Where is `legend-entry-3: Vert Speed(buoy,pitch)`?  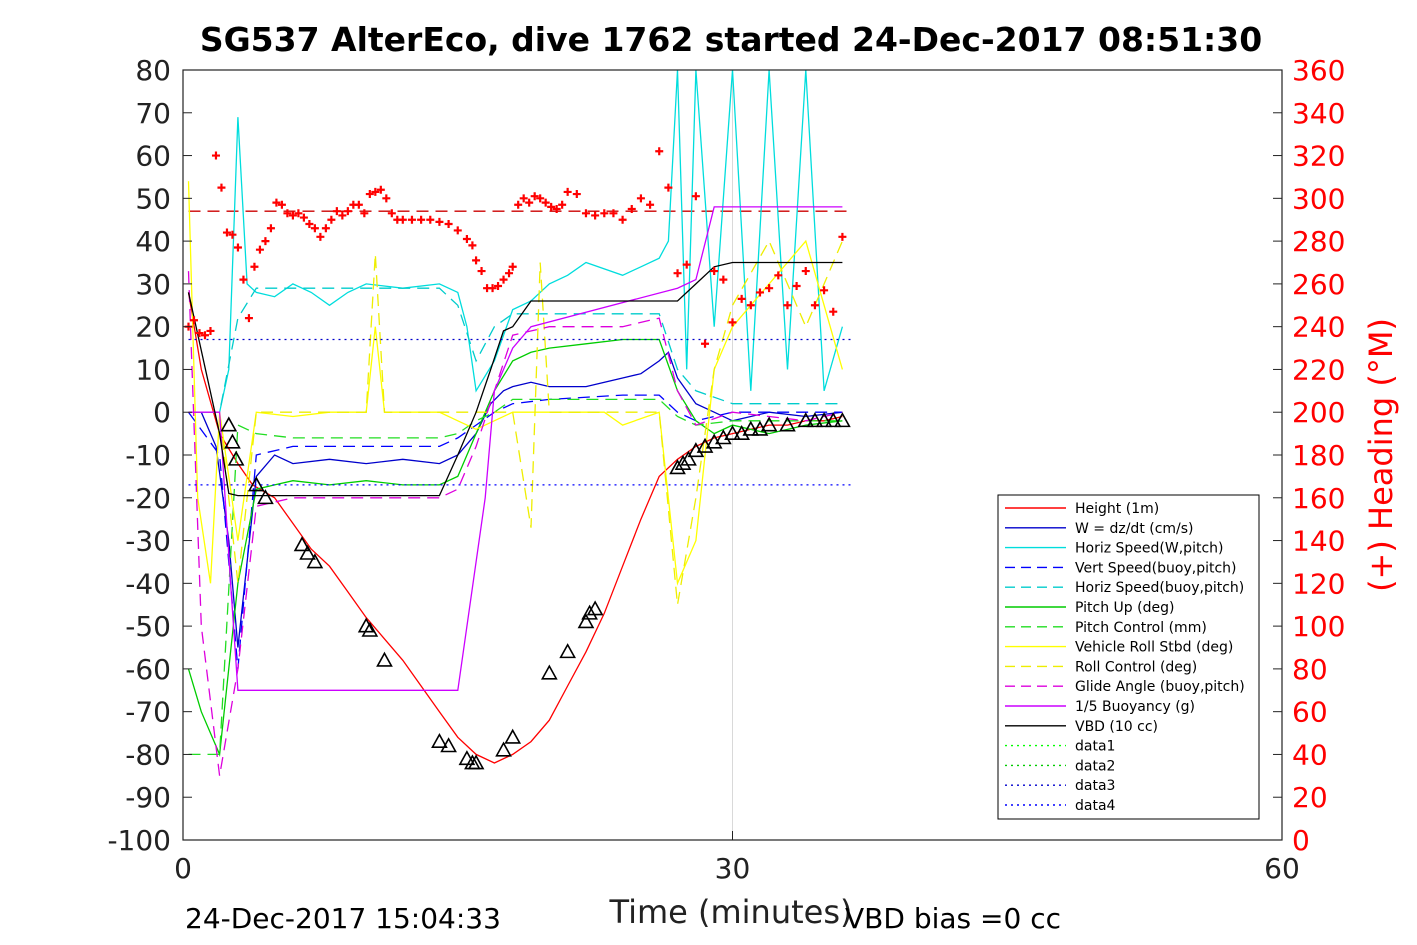
legend-entry-3: Vert Speed(buoy,pitch) is located at coordinates (1156, 568).